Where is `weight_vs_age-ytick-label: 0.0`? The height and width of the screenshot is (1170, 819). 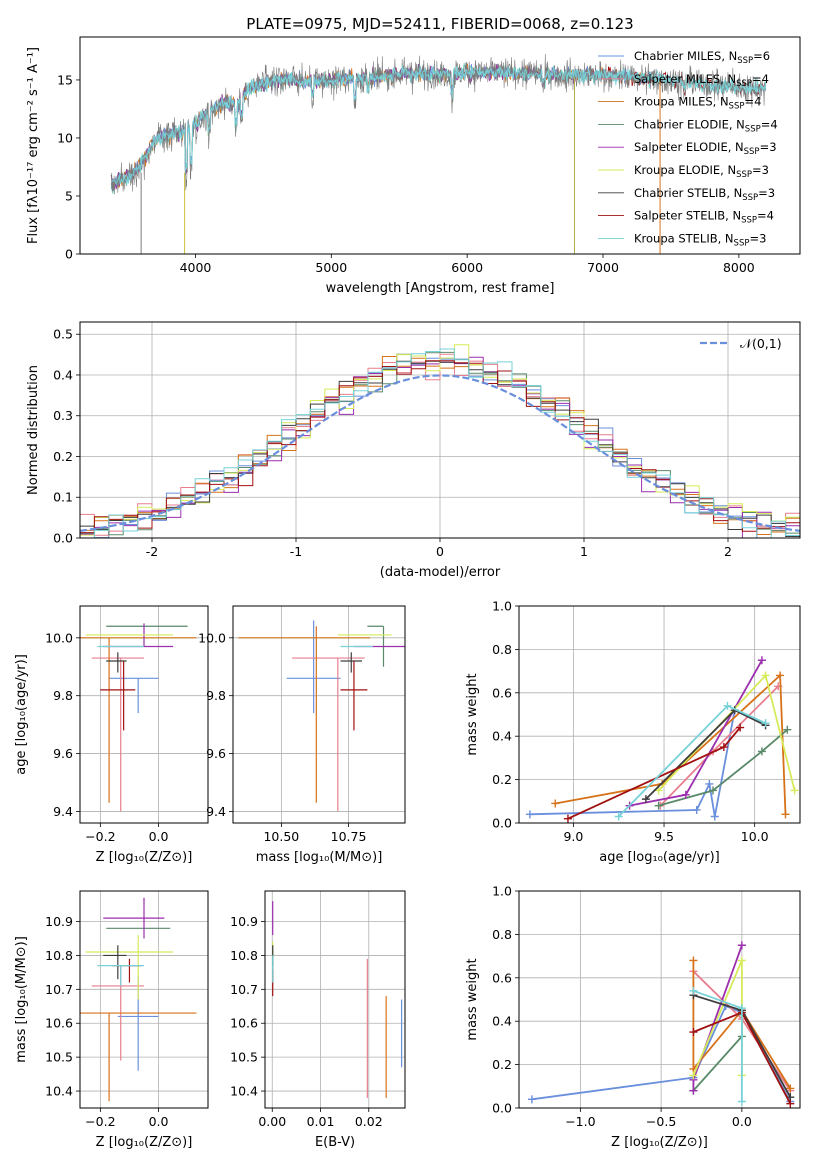
weight_vs_age-ytick-label: 0.0 is located at coordinates (502, 823).